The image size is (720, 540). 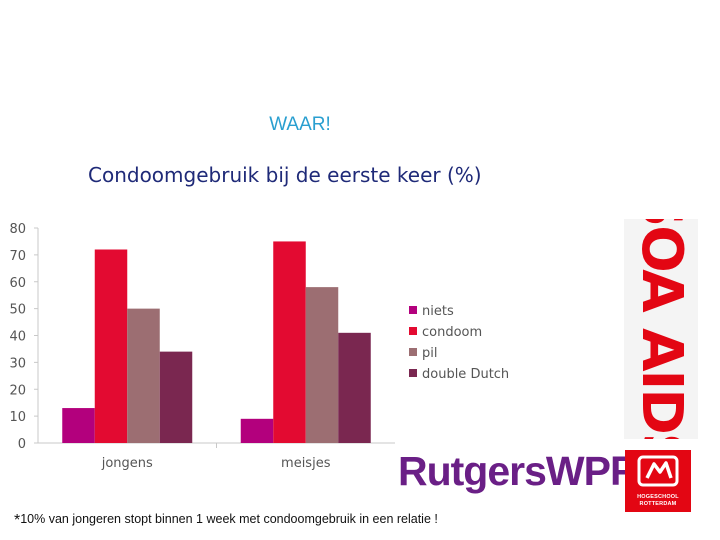 I want to click on hogeschool-rotterdam-logo: HOGESCHOOL ROTTERDAM, so click(x=658, y=481).